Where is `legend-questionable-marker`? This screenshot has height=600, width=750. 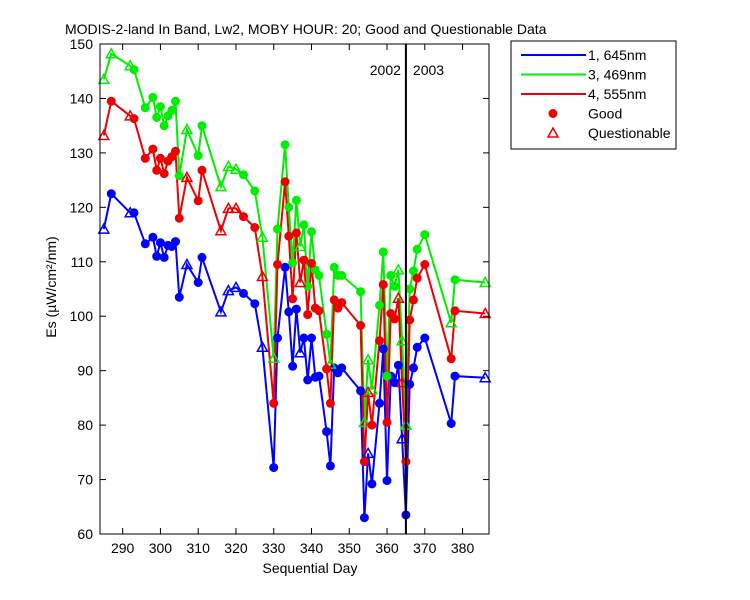 legend-questionable-marker is located at coordinates (553, 132).